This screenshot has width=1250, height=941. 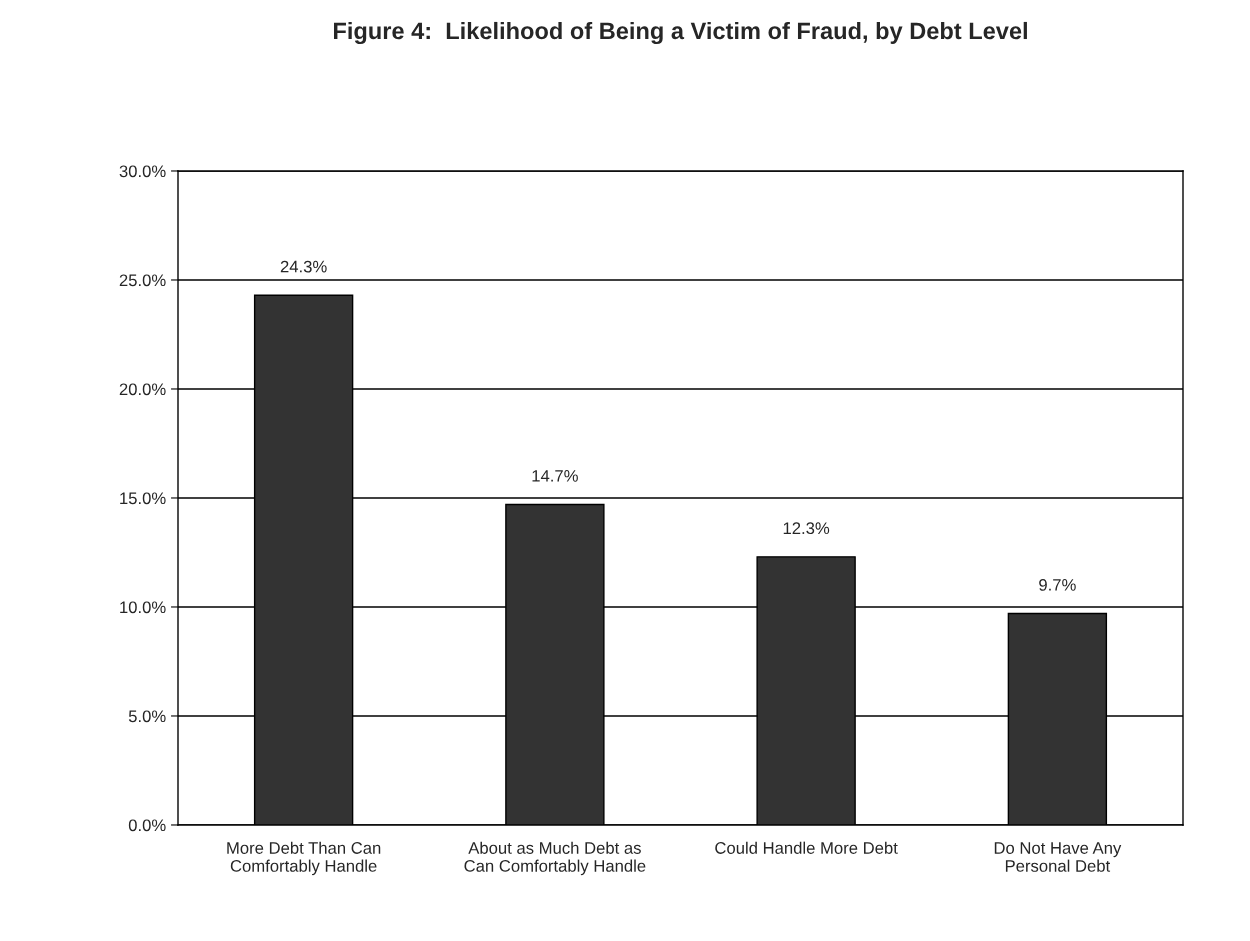 I want to click on data-label: 14.7%, so click(x=555, y=476).